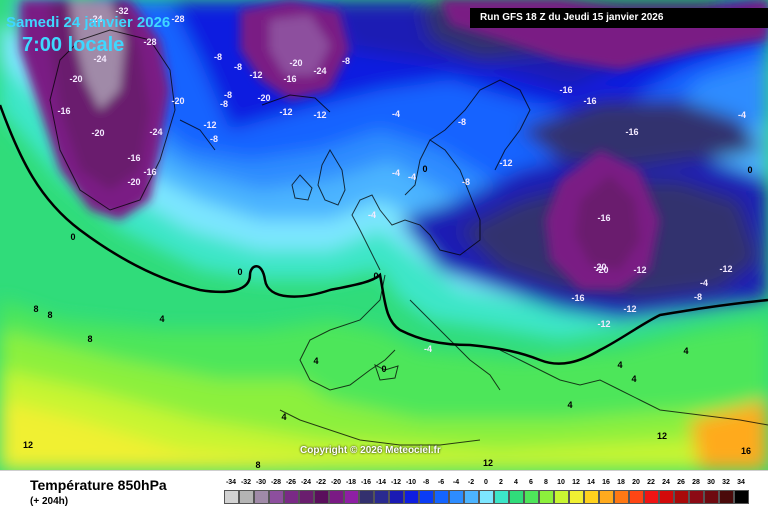 The image size is (768, 513). What do you see at coordinates (261, 482) in the screenshot?
I see `scale-label: -30` at bounding box center [261, 482].